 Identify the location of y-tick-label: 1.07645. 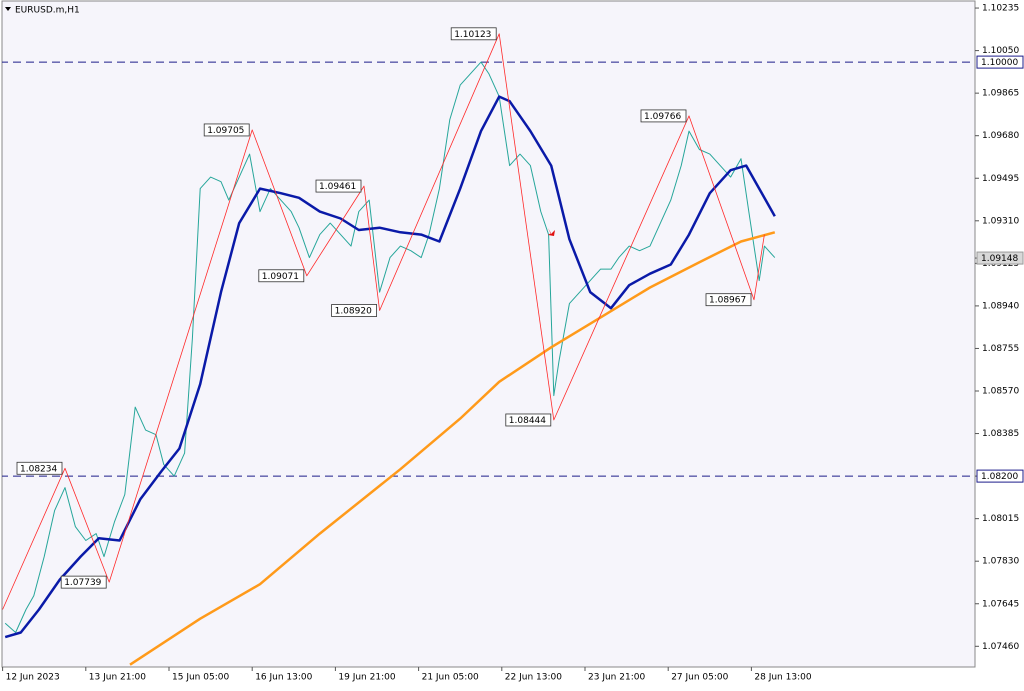
(1000, 604).